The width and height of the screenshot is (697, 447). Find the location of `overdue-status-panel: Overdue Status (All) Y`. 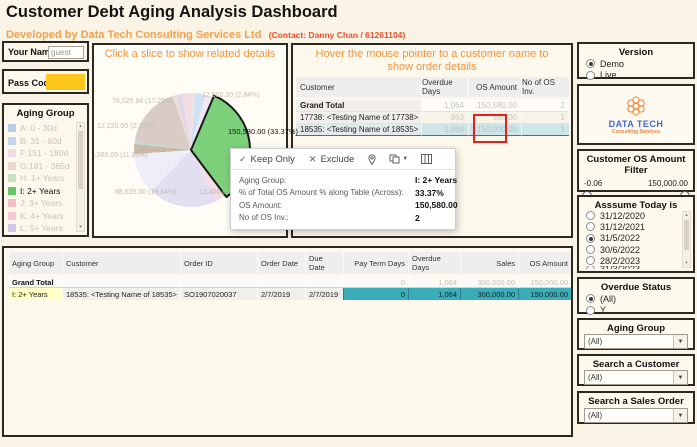

overdue-status-panel: Overdue Status (All) Y is located at coordinates (636, 297).